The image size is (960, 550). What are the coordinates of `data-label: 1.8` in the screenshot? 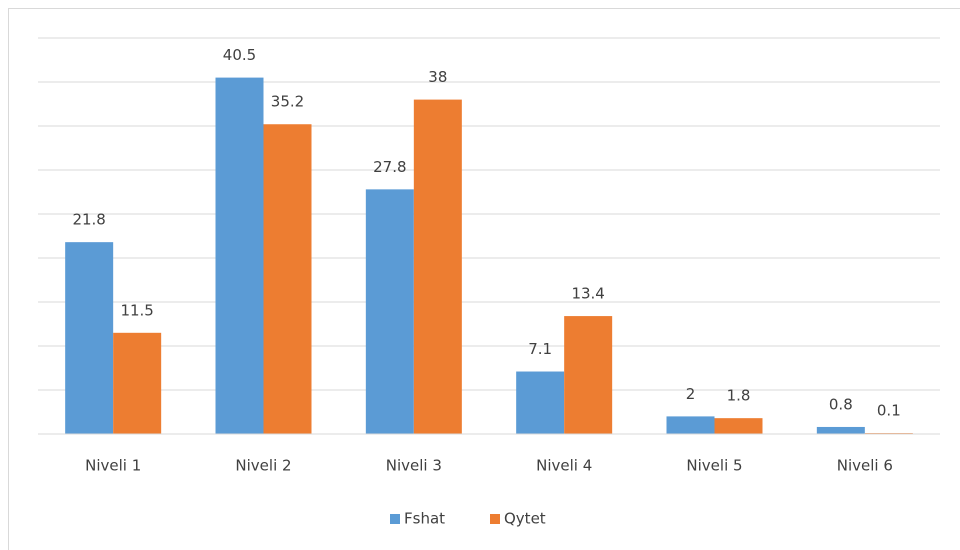 It's located at (739, 396).